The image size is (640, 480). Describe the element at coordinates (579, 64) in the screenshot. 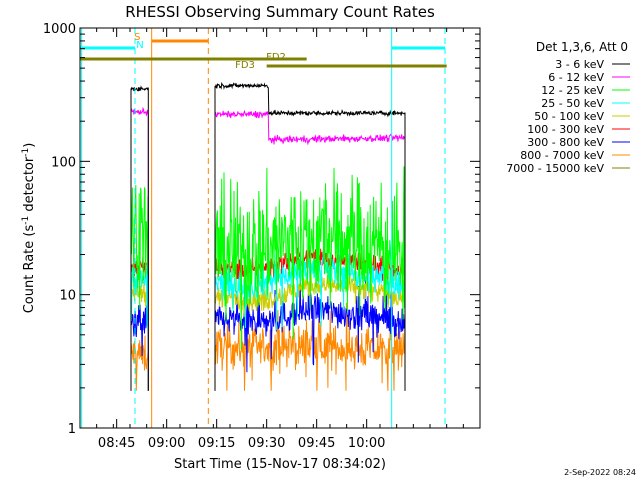

I see `legend-label: 3 - 6 keV` at that location.